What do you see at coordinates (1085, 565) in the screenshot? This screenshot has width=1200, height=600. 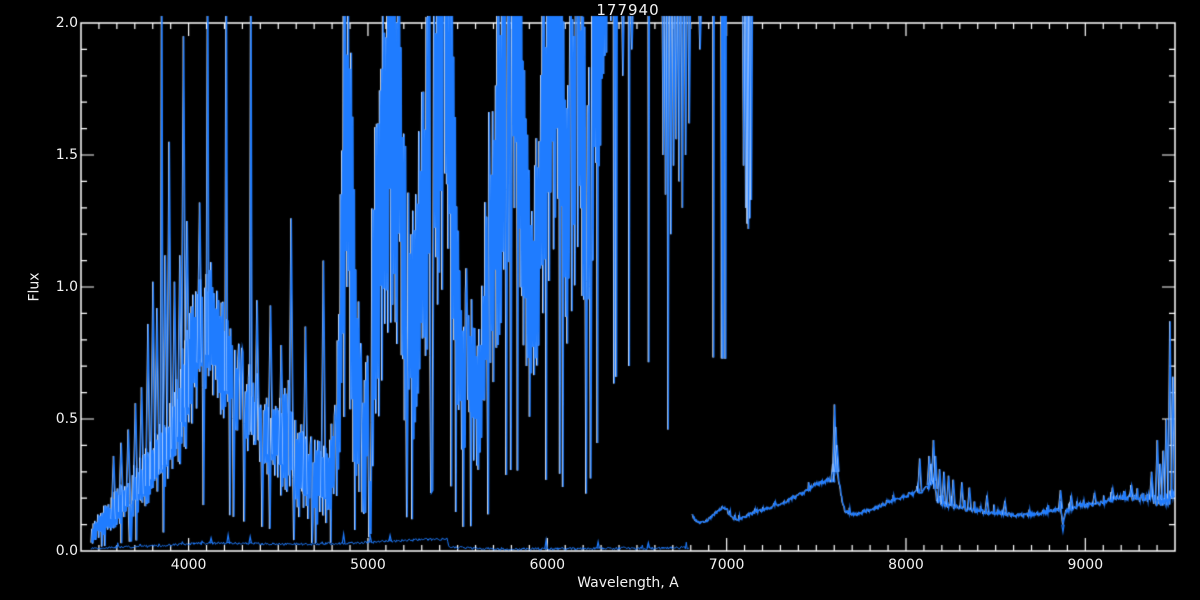 I see `x-tick-label: 9000` at bounding box center [1085, 565].